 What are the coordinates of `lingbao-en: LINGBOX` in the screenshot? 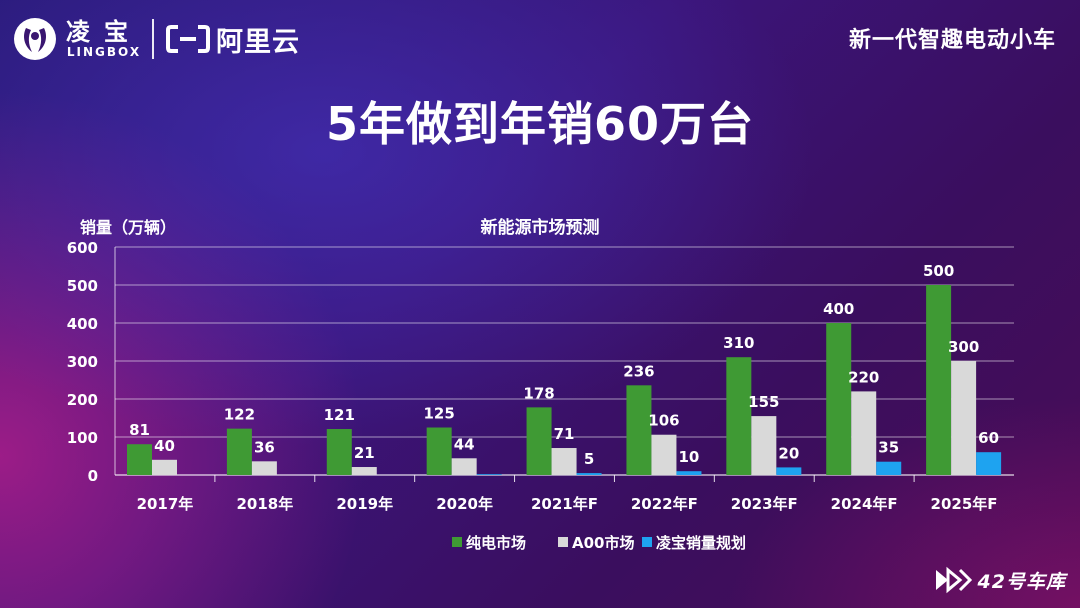 It's located at (104, 52).